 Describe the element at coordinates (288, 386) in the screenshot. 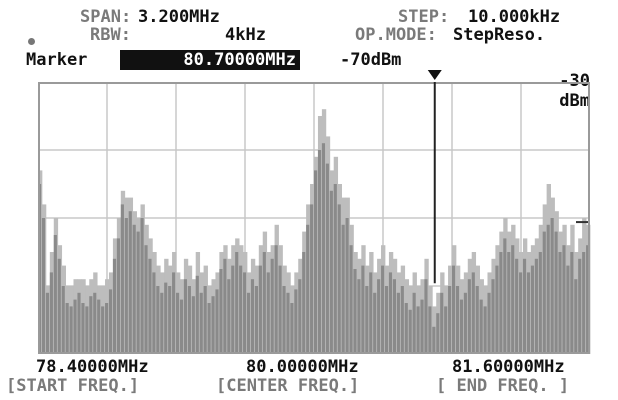

I see `center-freq-key: [CENTER FREQ.]` at that location.